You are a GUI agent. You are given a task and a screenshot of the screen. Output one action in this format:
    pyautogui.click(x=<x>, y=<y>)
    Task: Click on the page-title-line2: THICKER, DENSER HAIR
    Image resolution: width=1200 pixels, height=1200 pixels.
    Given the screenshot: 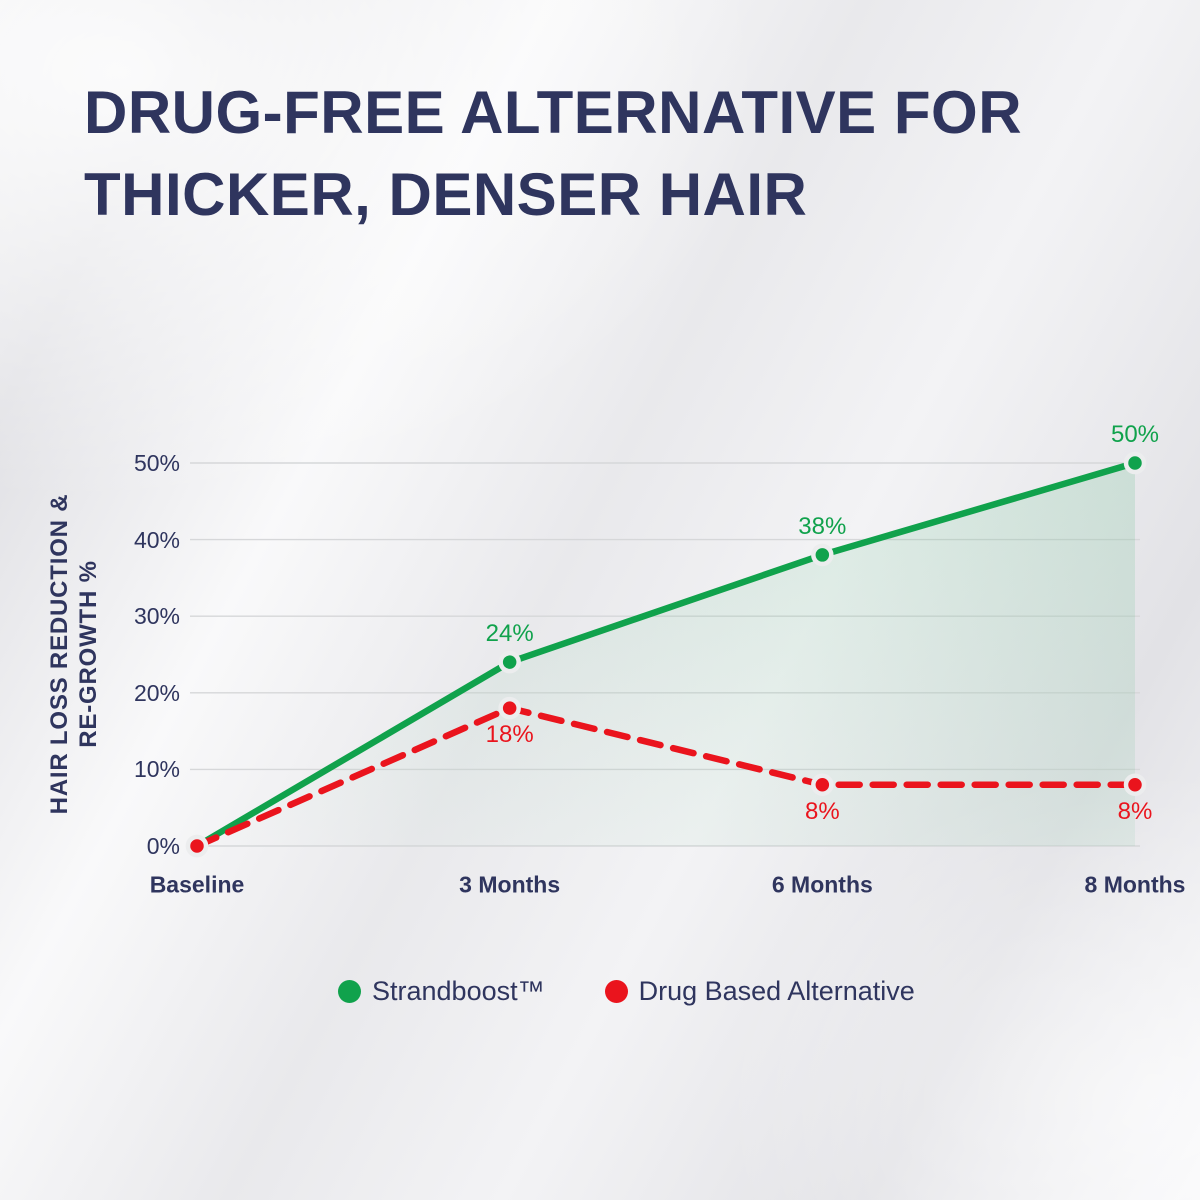 What is the action you would take?
    pyautogui.click(x=446, y=194)
    